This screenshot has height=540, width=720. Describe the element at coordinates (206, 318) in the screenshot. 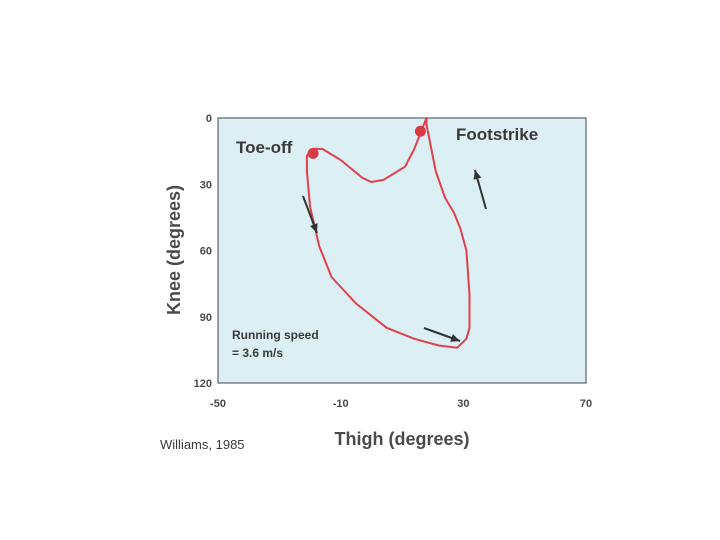

I see `y-tick-label: 90` at that location.